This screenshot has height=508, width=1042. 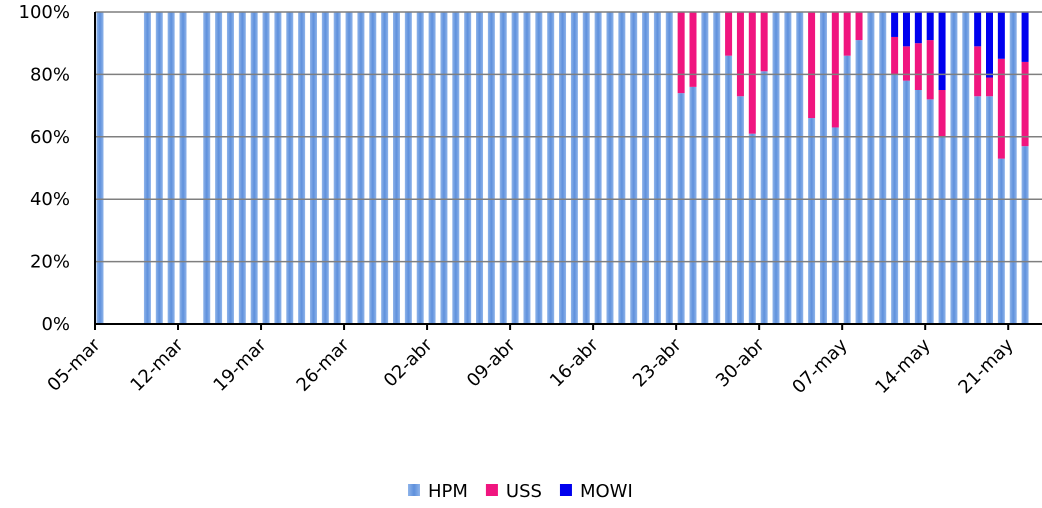 What do you see at coordinates (740, 362) in the screenshot?
I see `x-tick-label: 30-abr` at bounding box center [740, 362].